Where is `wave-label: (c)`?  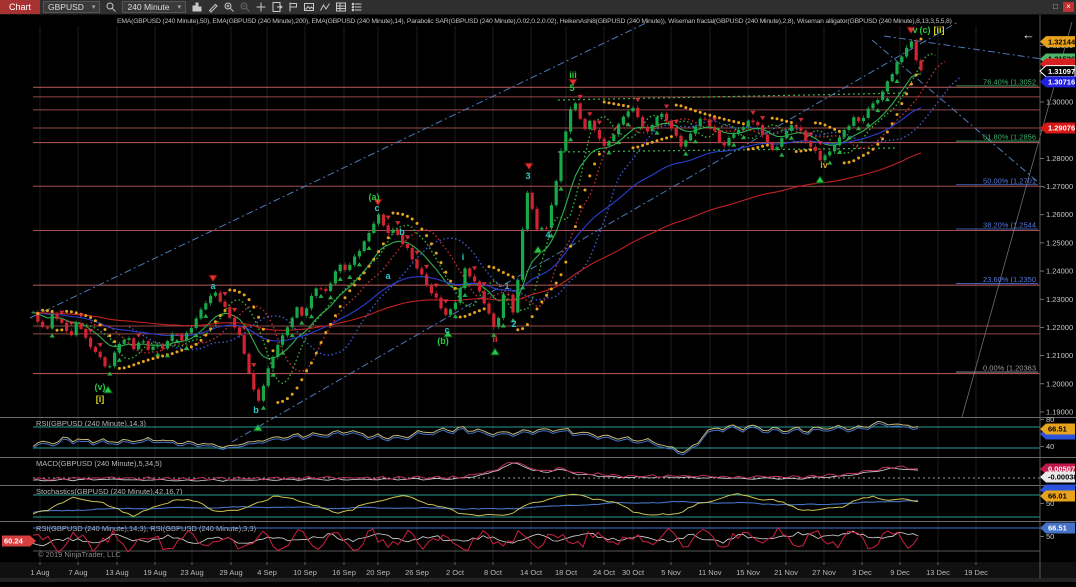 wave-label: (c) is located at coordinates (925, 30).